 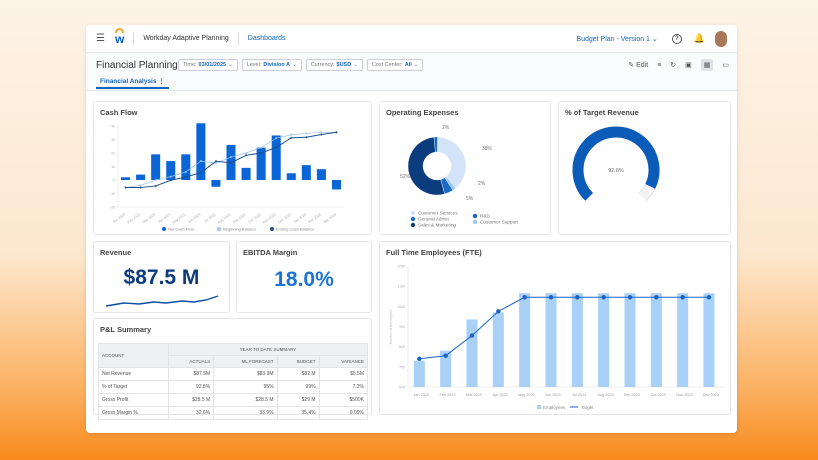 What do you see at coordinates (133, 387) in the screenshot?
I see `table-cell: % of Target` at bounding box center [133, 387].